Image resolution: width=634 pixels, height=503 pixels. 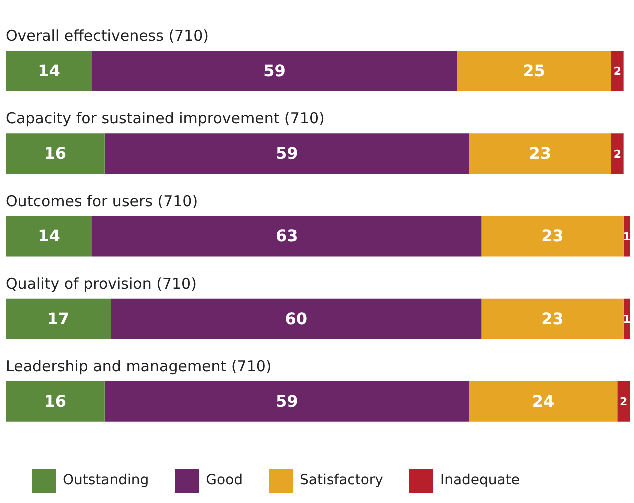 What do you see at coordinates (480, 480) in the screenshot?
I see `legend-label: Inadequate` at bounding box center [480, 480].